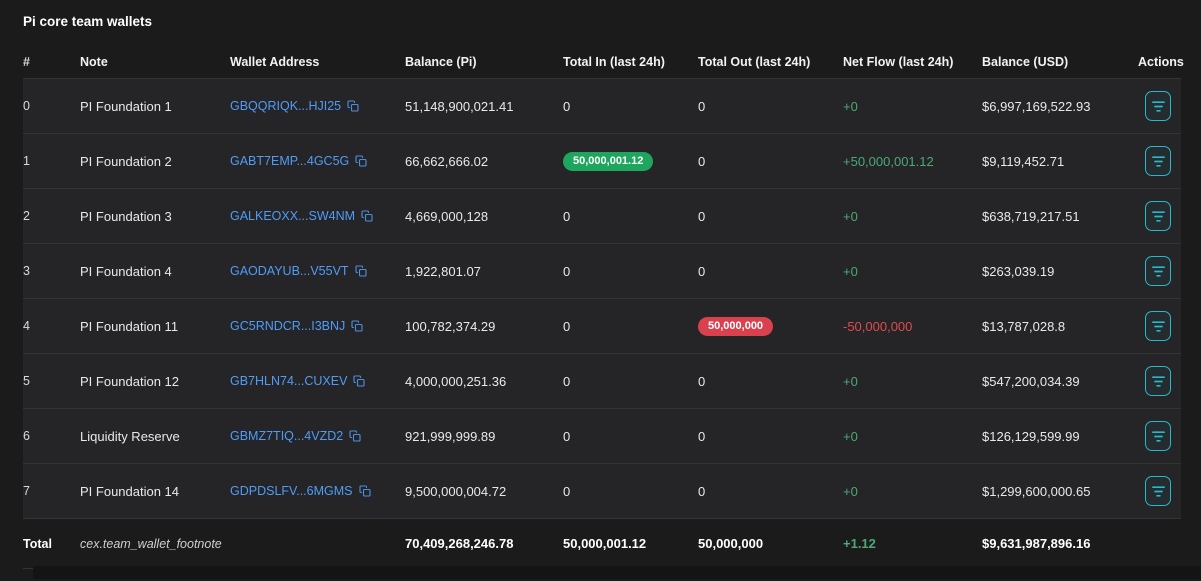 The image size is (1201, 581). I want to click on column-header: Actions, so click(1161, 61).